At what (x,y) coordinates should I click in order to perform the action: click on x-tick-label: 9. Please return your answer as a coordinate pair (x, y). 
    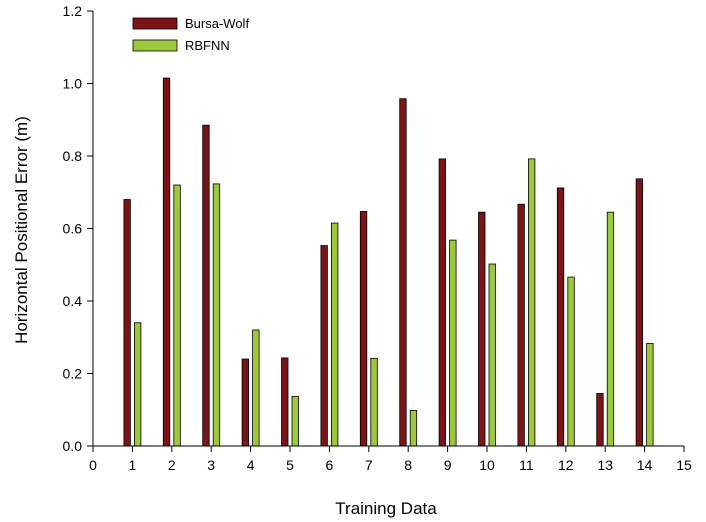
    Looking at the image, I should click on (448, 465).